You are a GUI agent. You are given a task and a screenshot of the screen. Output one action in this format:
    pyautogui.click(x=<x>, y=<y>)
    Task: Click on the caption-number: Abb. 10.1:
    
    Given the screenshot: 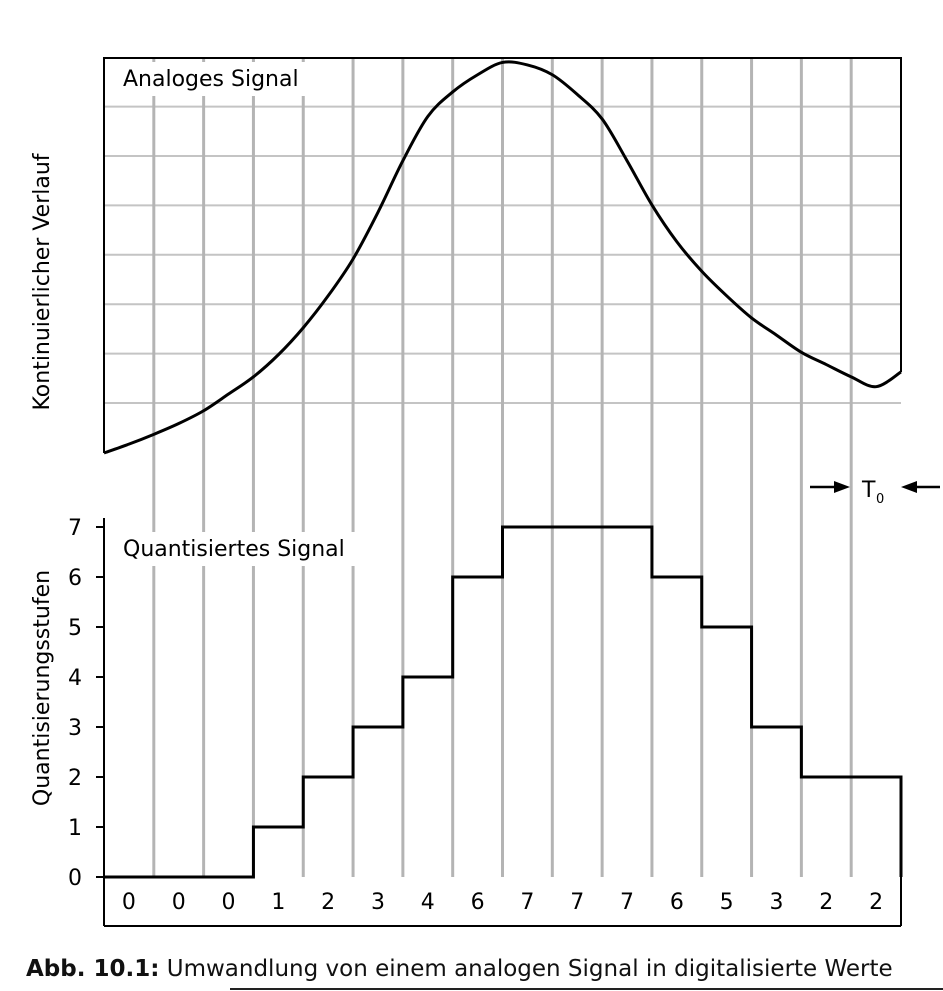 What is the action you would take?
    pyautogui.click(x=93, y=969)
    